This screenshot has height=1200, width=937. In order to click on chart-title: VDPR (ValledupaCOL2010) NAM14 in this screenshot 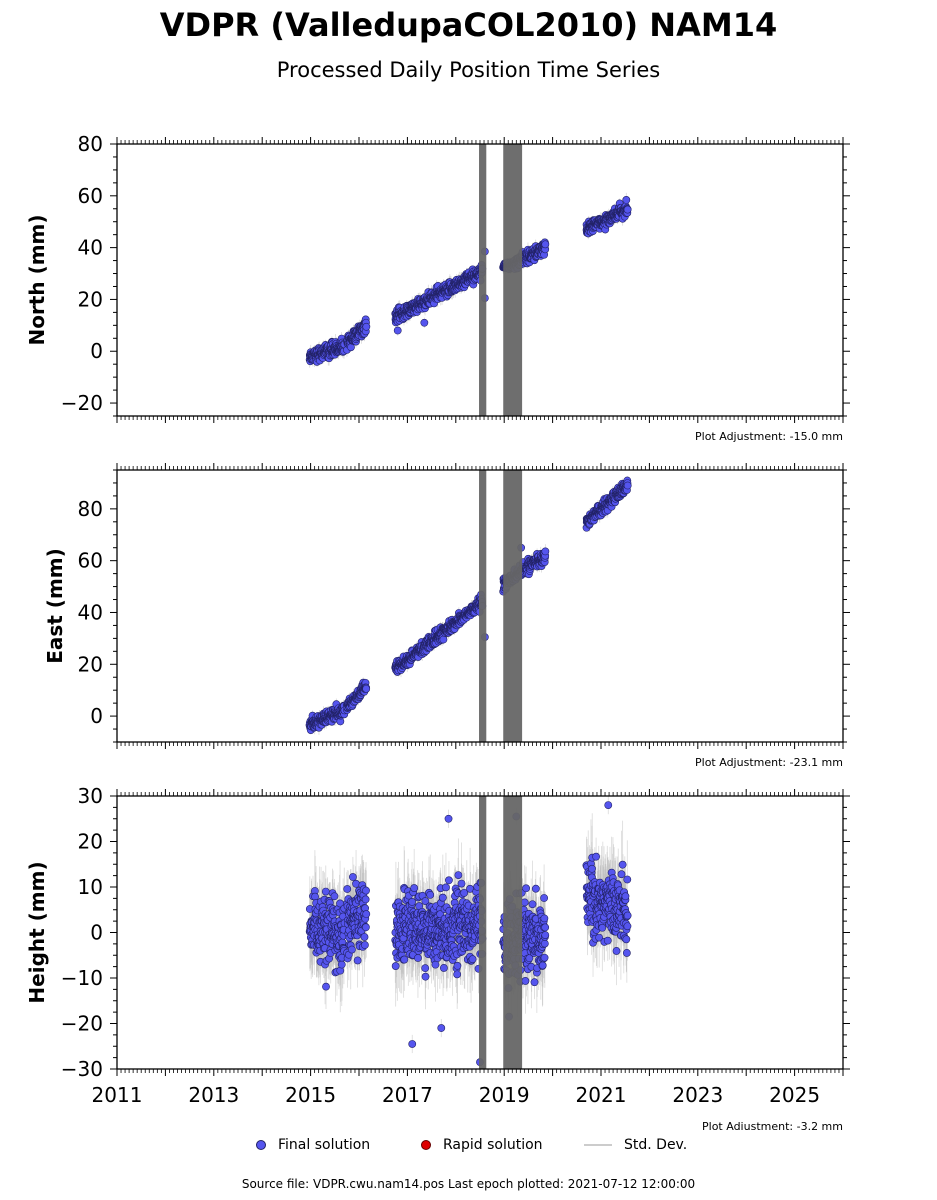, I will do `click(468, 25)`.